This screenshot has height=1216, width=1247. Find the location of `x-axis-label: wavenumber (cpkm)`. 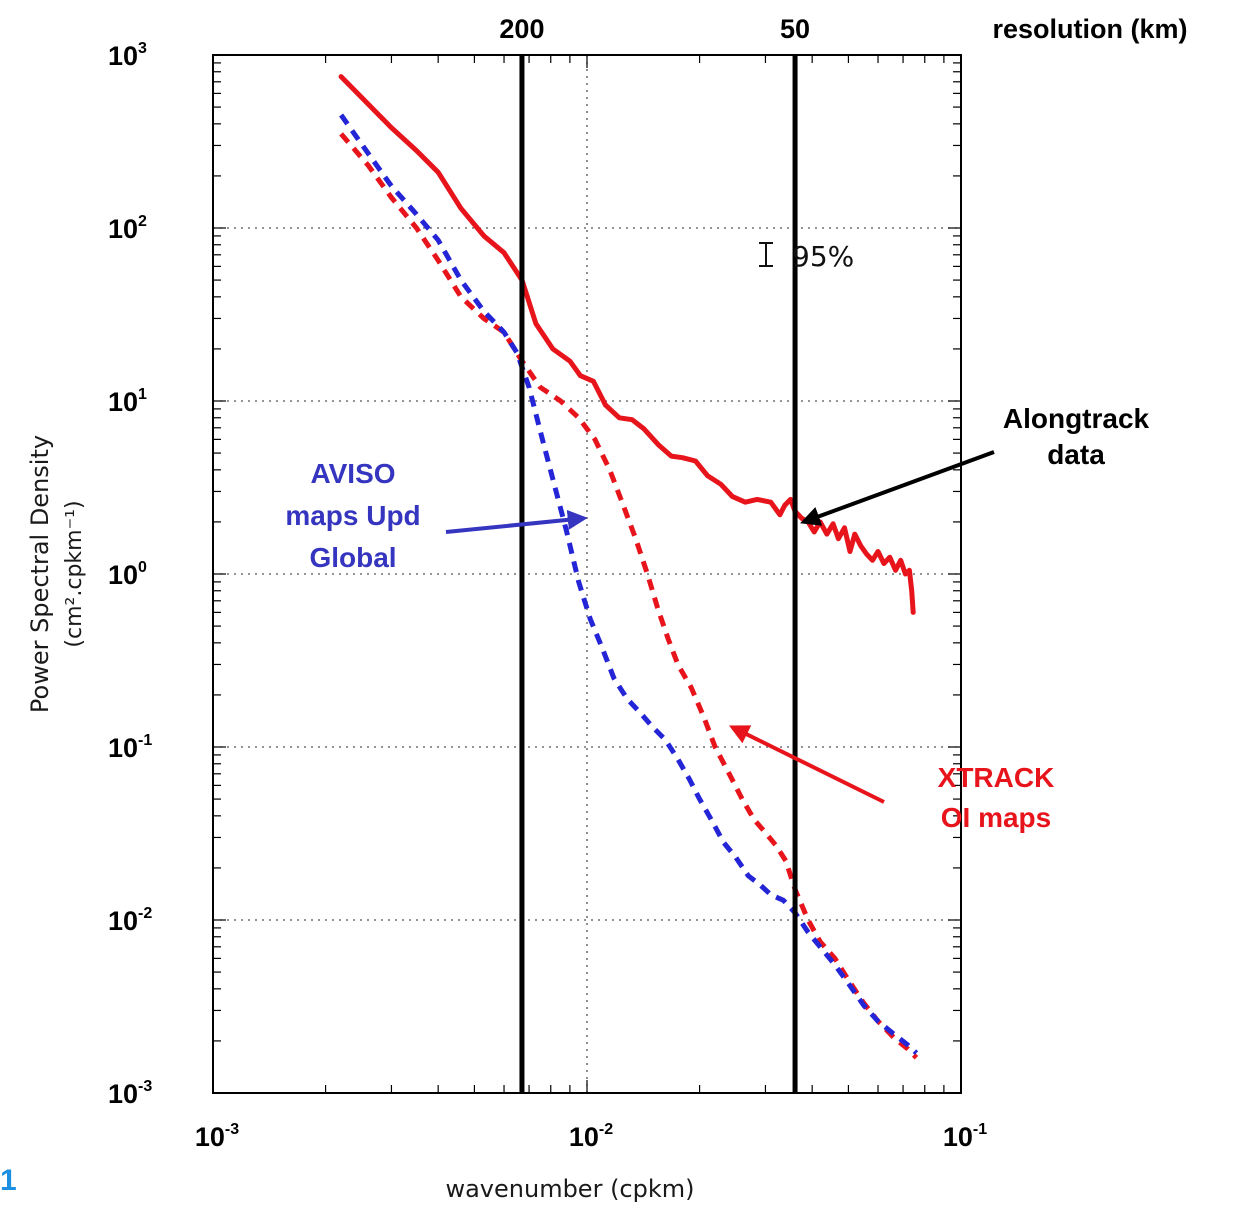

x-axis-label: wavenumber (cpkm) is located at coordinates (569, 1189).